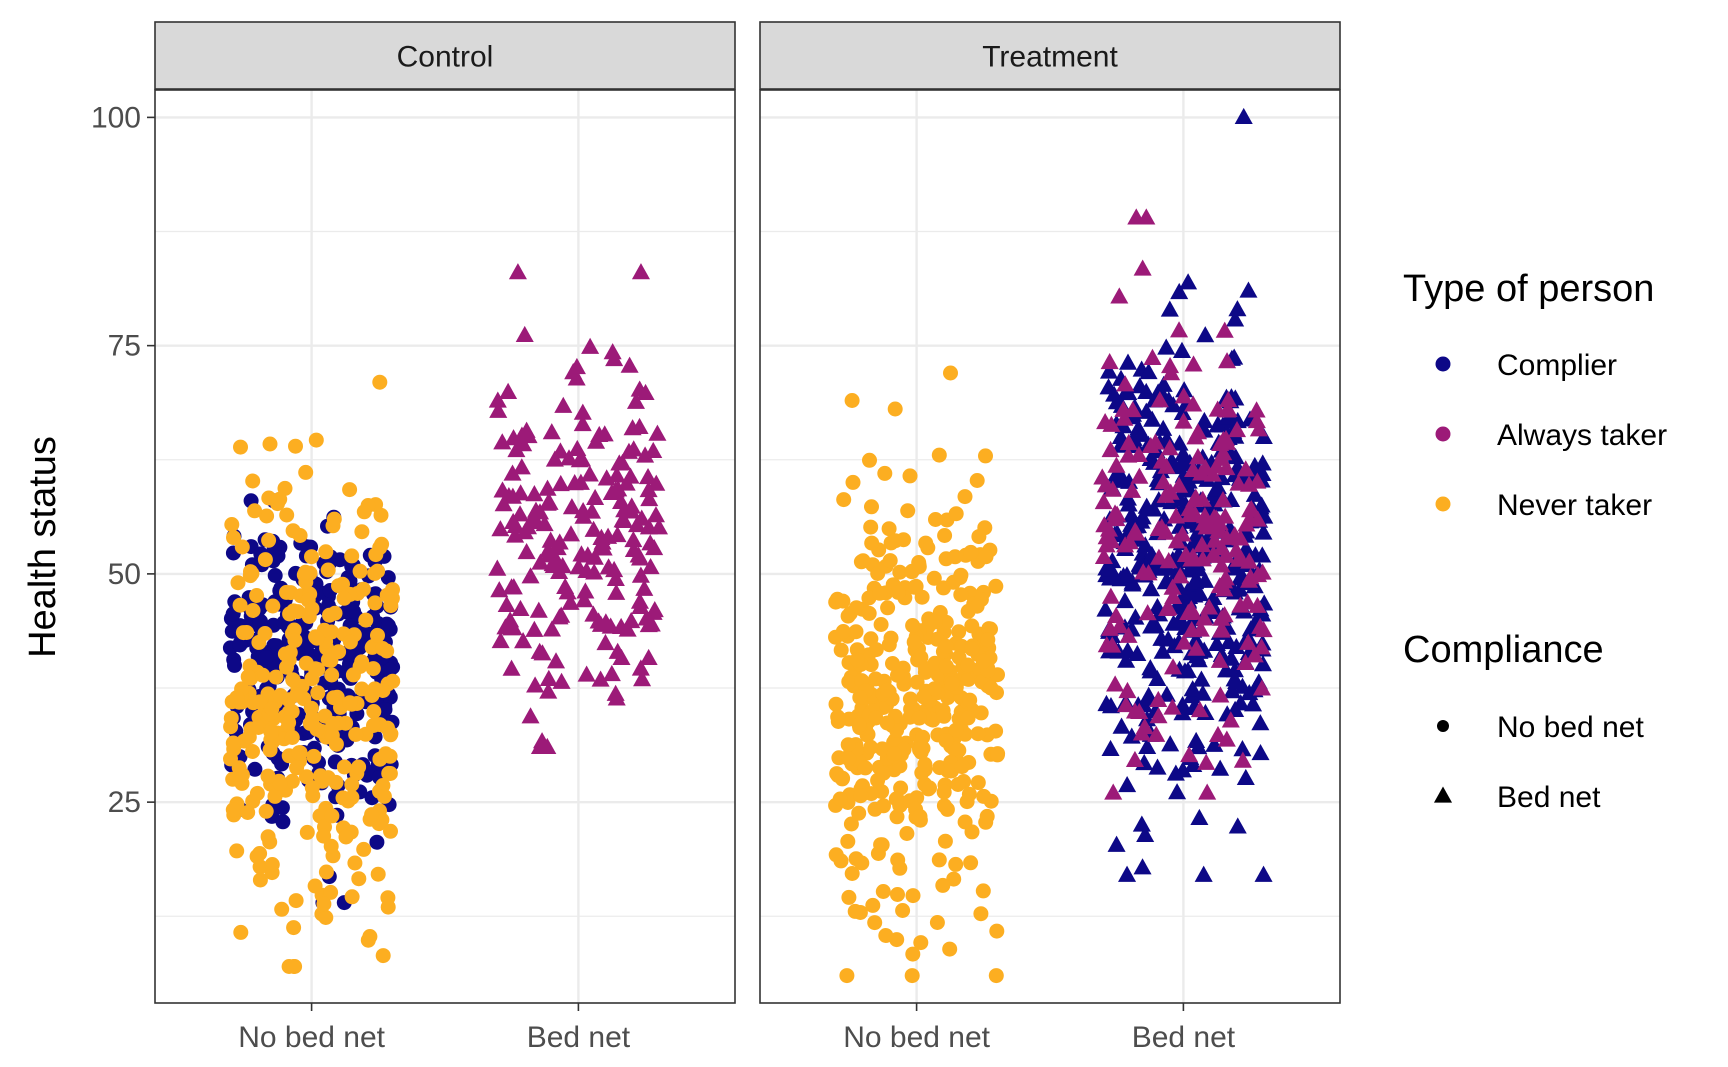  I want to click on x-tick-label: No bed net, so click(916, 1037).